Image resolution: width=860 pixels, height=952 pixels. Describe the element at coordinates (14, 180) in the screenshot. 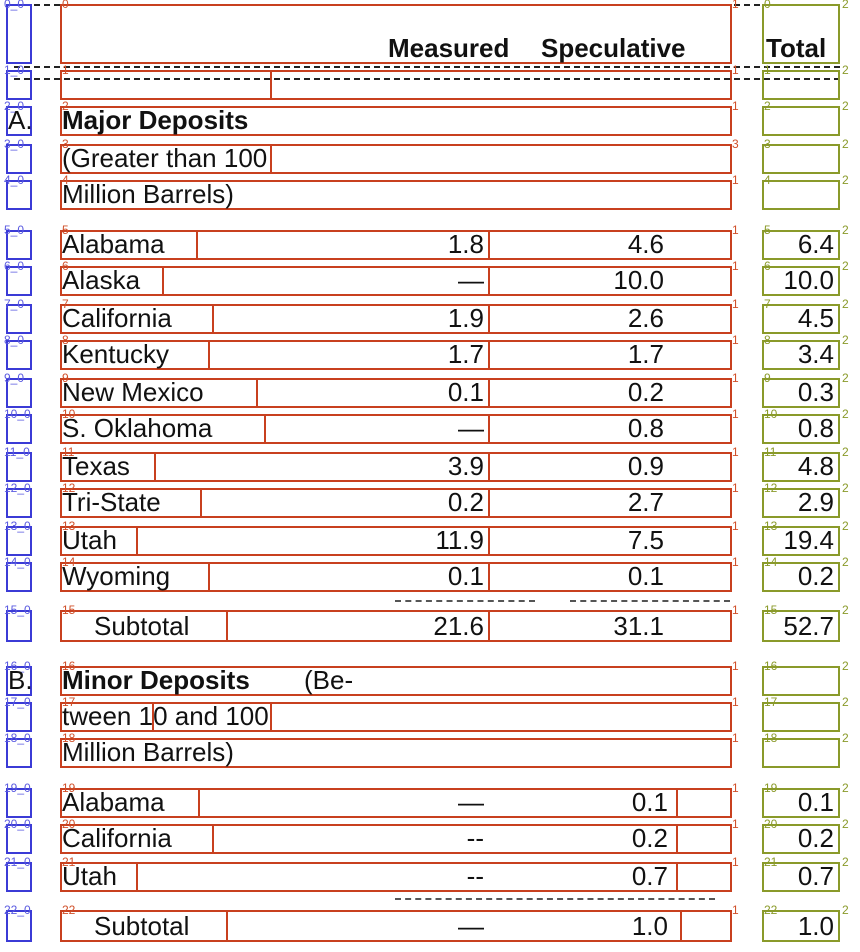

I see `row-index-label: 4_0` at that location.